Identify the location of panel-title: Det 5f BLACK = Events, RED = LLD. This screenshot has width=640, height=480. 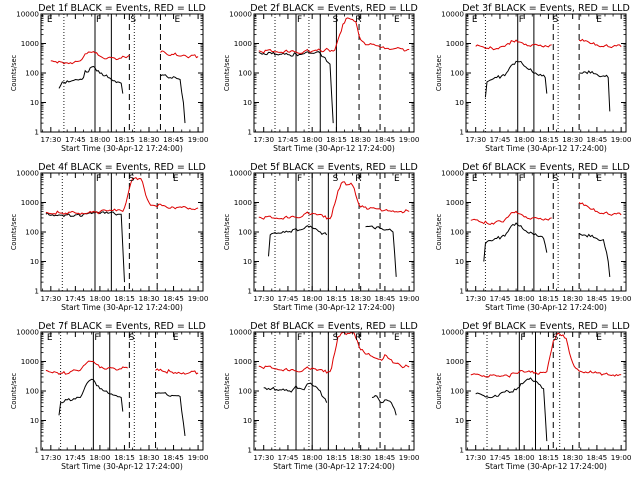
(334, 167).